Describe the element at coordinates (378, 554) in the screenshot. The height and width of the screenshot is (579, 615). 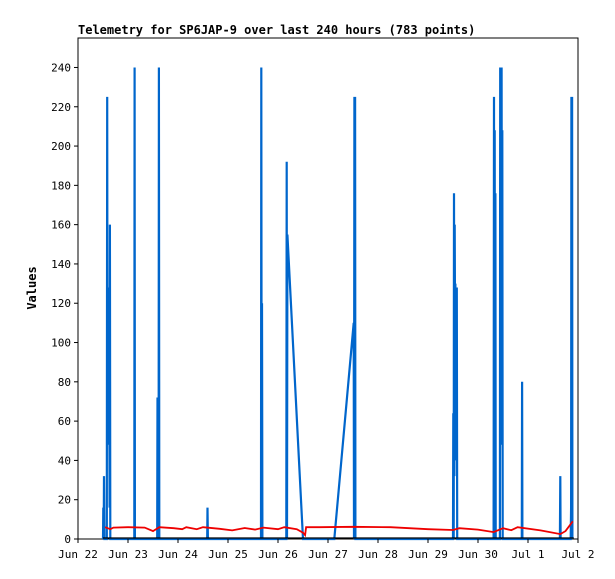
I see `x-tick-label: Jun 28` at that location.